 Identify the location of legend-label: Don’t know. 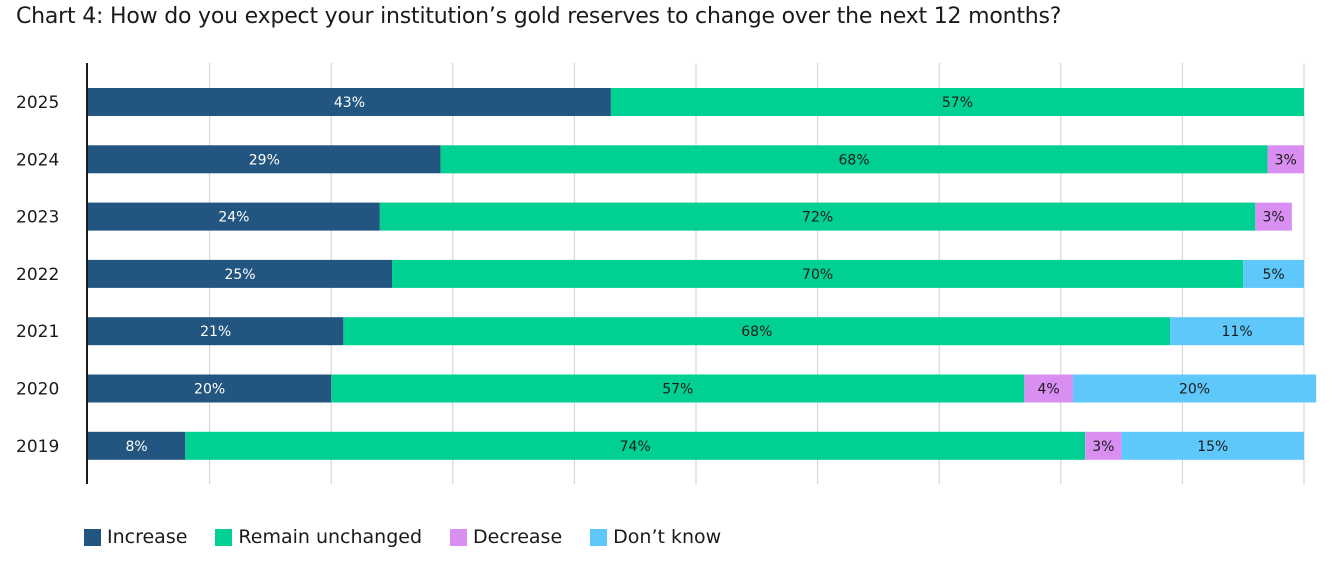
(667, 537).